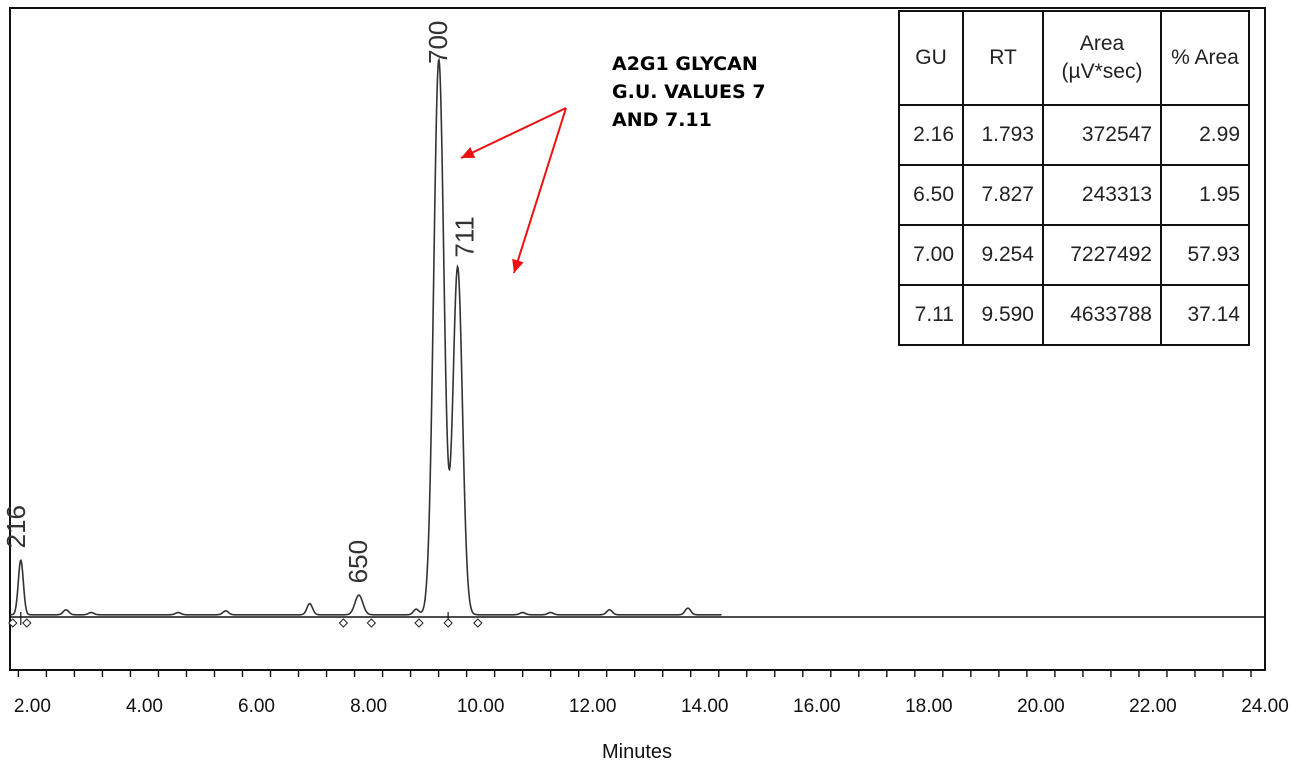 Image resolution: width=1305 pixels, height=766 pixels. I want to click on cell-rt: 7.827, so click(1003, 195).